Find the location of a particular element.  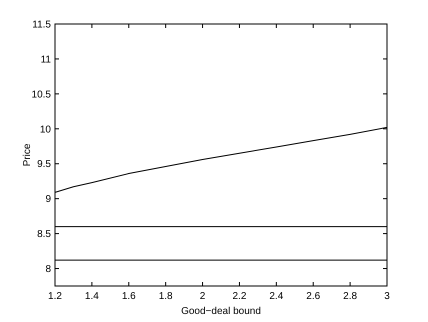

y-tick-label: 11 is located at coordinates (46, 60).